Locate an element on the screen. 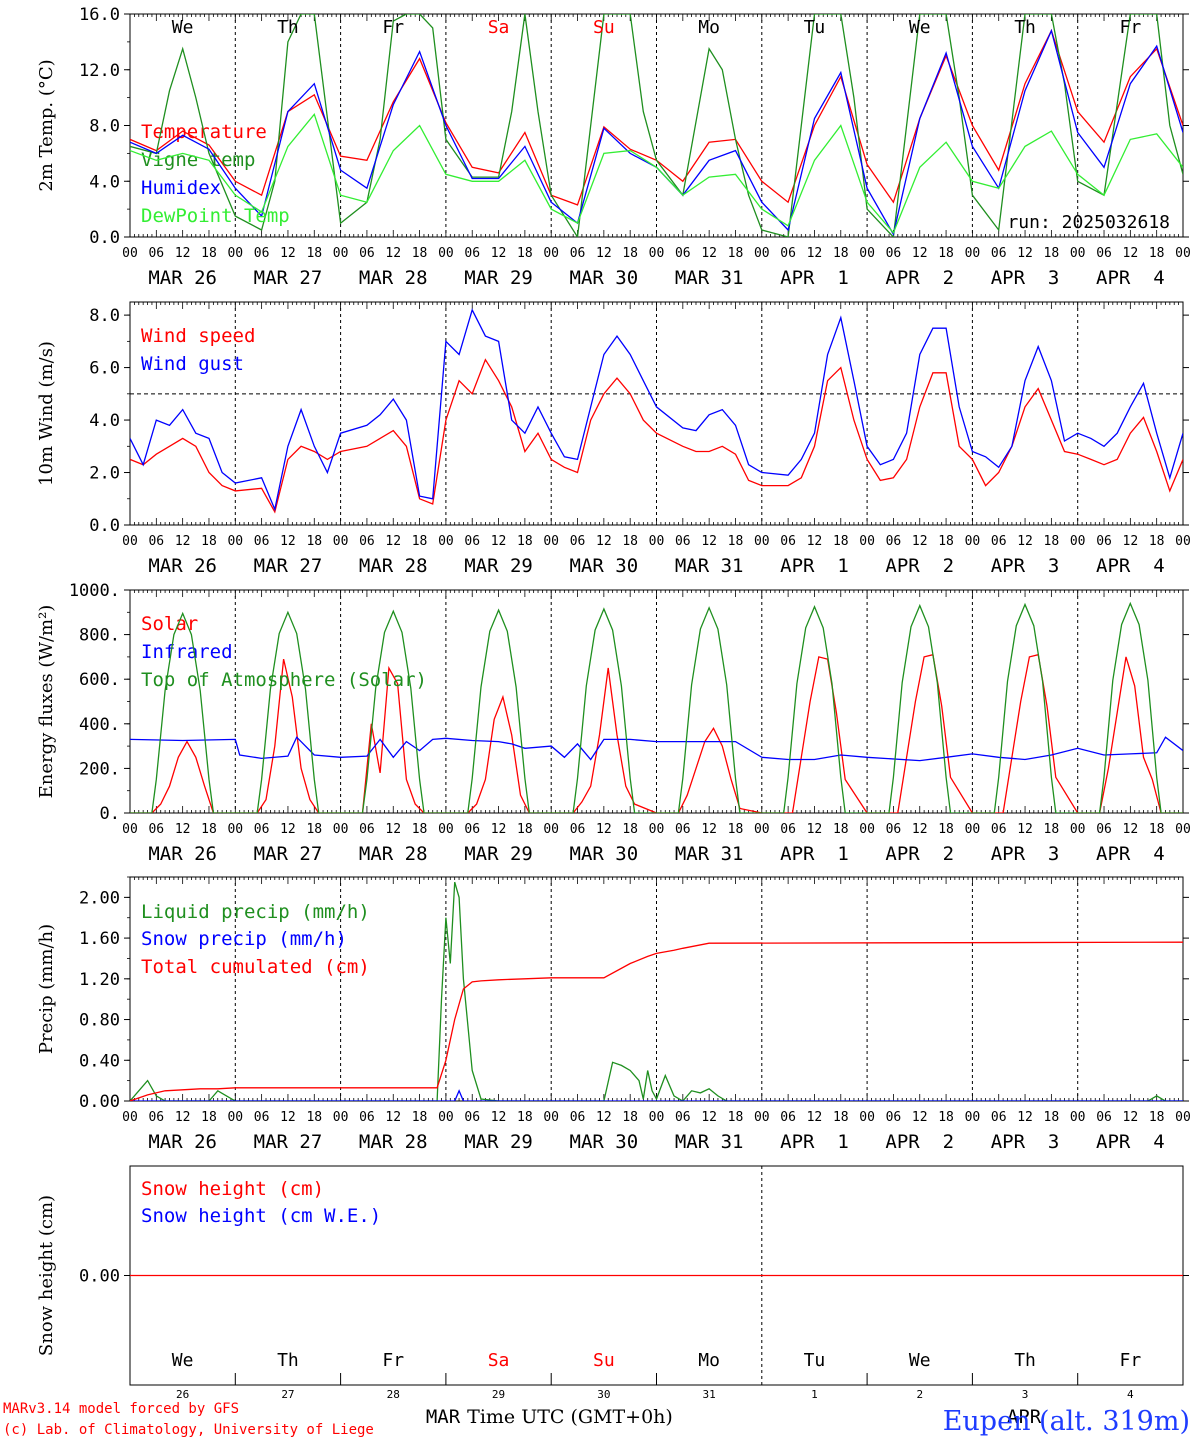 The image size is (1194, 1445). series-line-infrared is located at coordinates (656, 749).